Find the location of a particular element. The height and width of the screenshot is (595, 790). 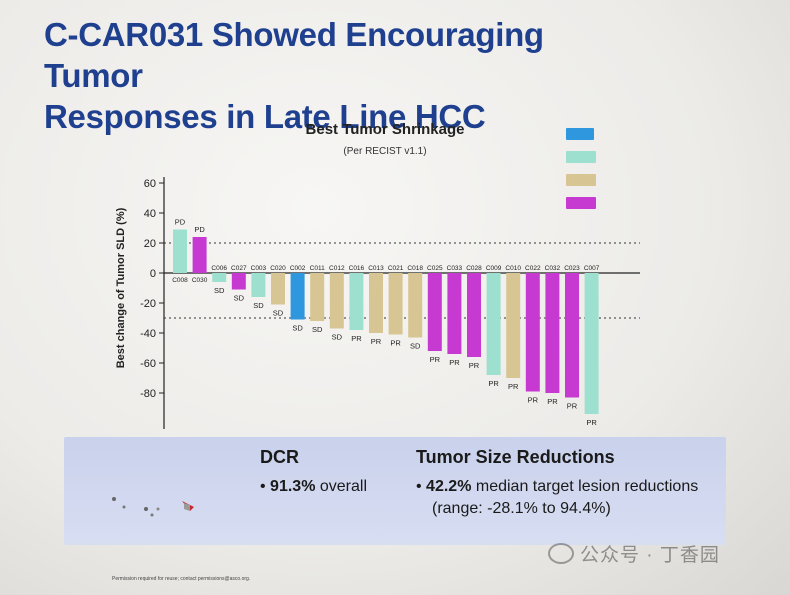

category-label: C008 is located at coordinates (180, 280).